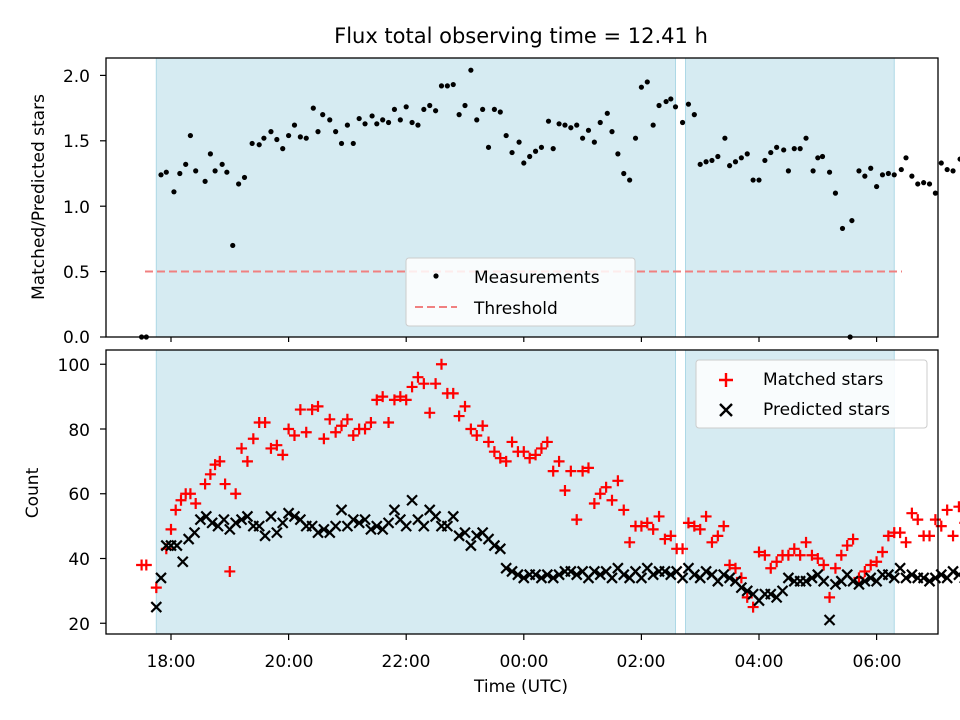 This screenshot has height=720, width=960. I want to click on y-tick-label: 2.0, so click(76, 77).